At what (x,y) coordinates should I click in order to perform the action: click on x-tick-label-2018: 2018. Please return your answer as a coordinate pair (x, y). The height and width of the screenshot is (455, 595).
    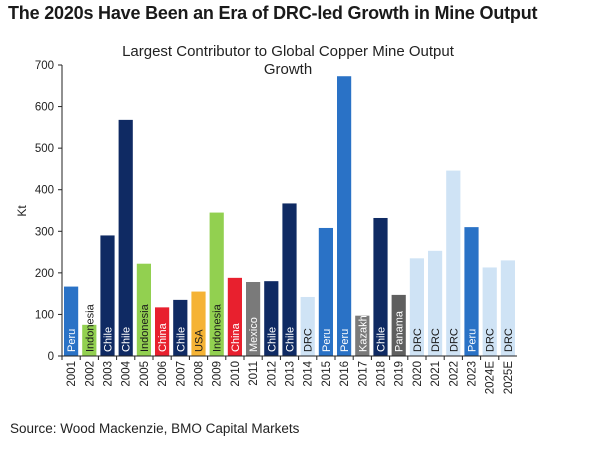
    Looking at the image, I should click on (382, 374).